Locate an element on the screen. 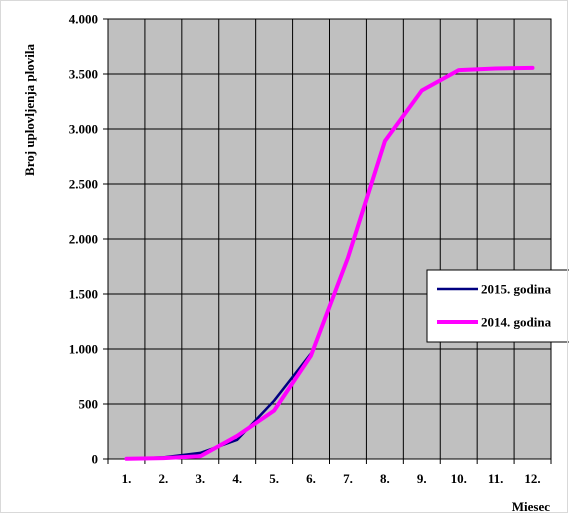 The image size is (569, 519). x-tick-label: 8. is located at coordinates (385, 478).